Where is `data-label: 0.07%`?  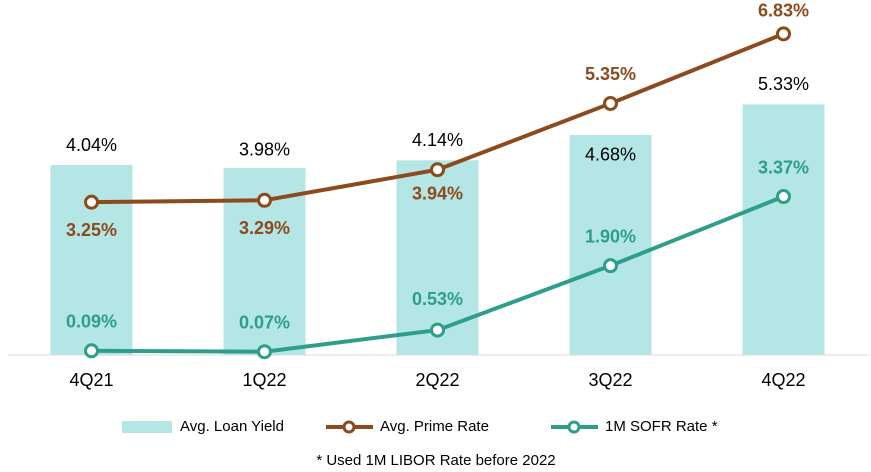 data-label: 0.07% is located at coordinates (264, 322).